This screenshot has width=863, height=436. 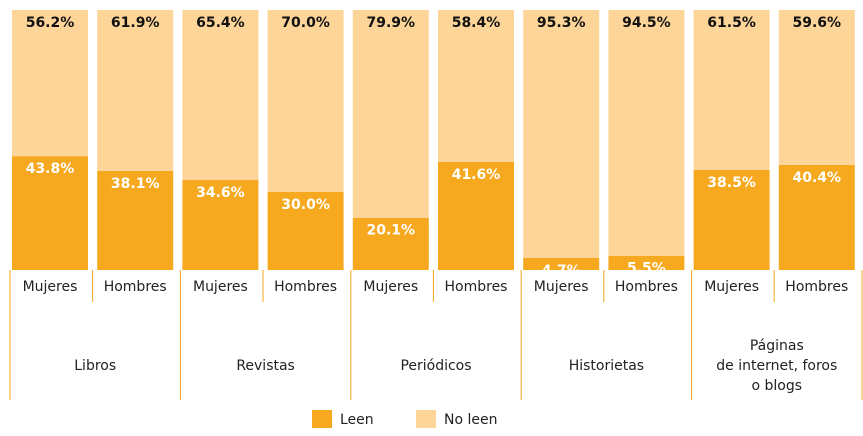 What do you see at coordinates (435, 366) in the screenshot?
I see `group-label: Periódicos` at bounding box center [435, 366].